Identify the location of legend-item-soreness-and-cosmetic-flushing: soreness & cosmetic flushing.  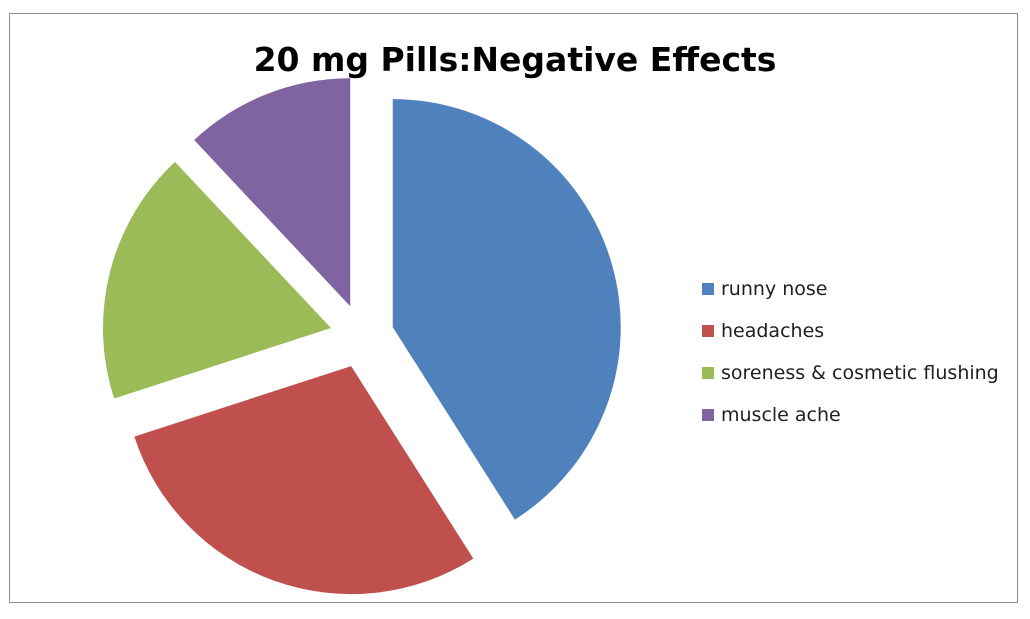
(857, 373).